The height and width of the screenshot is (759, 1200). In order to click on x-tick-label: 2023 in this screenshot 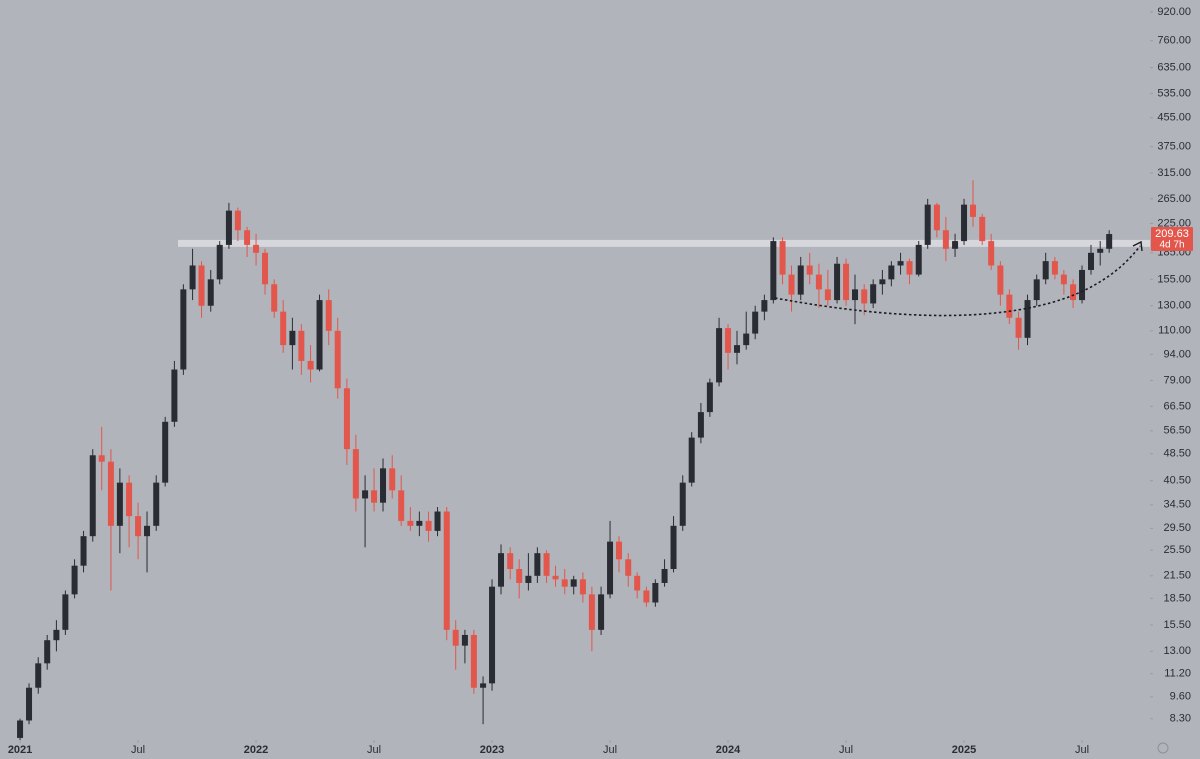, I will do `click(492, 750)`.